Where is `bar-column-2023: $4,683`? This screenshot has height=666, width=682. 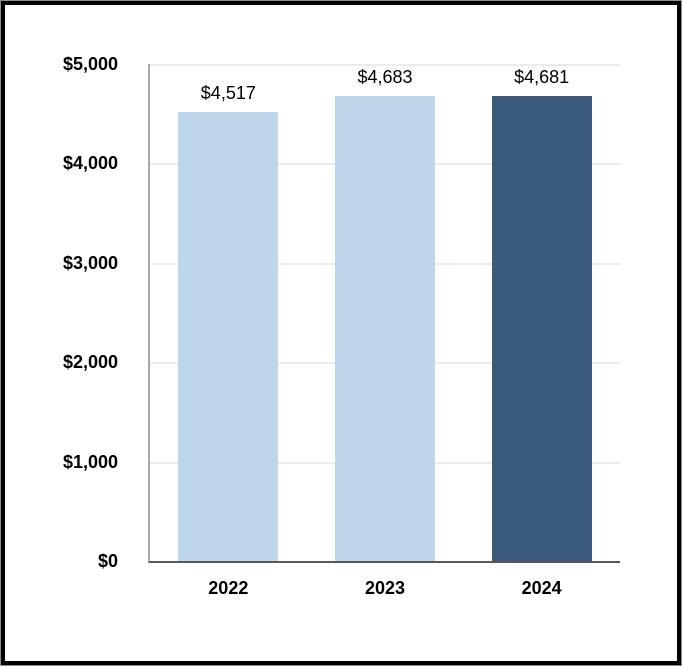
bar-column-2023: $4,683 is located at coordinates (385, 312).